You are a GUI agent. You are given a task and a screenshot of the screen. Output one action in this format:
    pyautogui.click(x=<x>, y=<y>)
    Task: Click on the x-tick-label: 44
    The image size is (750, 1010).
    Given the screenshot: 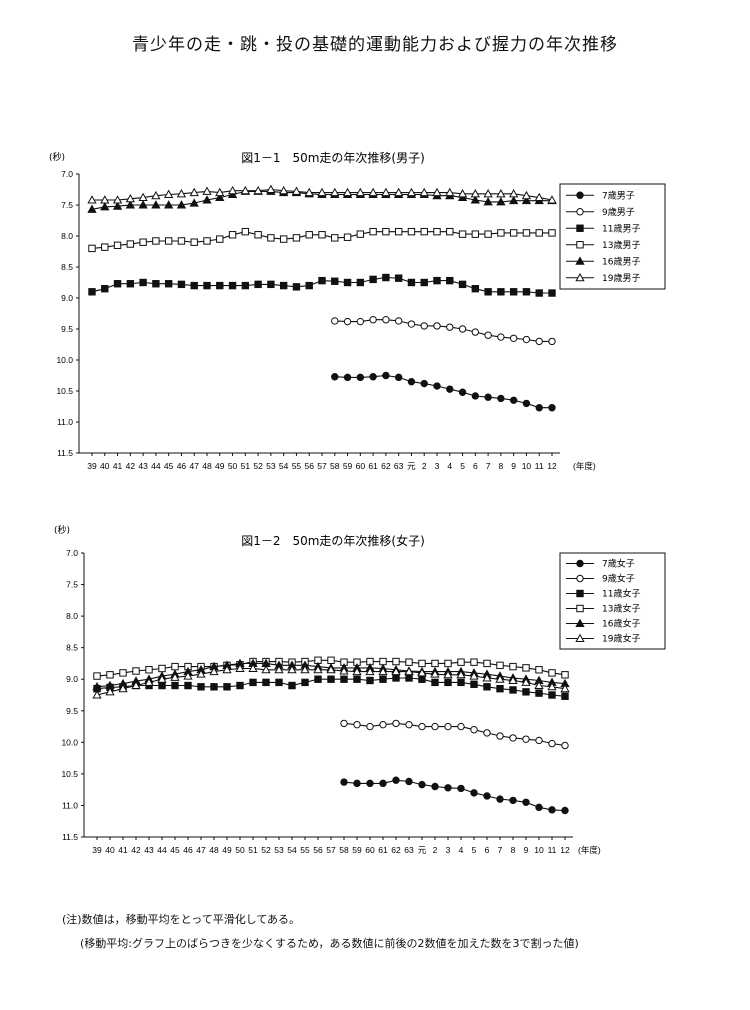 What is the action you would take?
    pyautogui.click(x=156, y=466)
    